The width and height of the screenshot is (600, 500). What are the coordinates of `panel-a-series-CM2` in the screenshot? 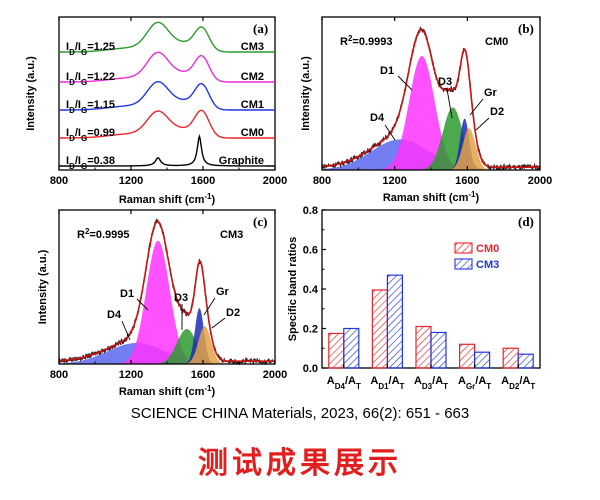 It's located at (167, 67).